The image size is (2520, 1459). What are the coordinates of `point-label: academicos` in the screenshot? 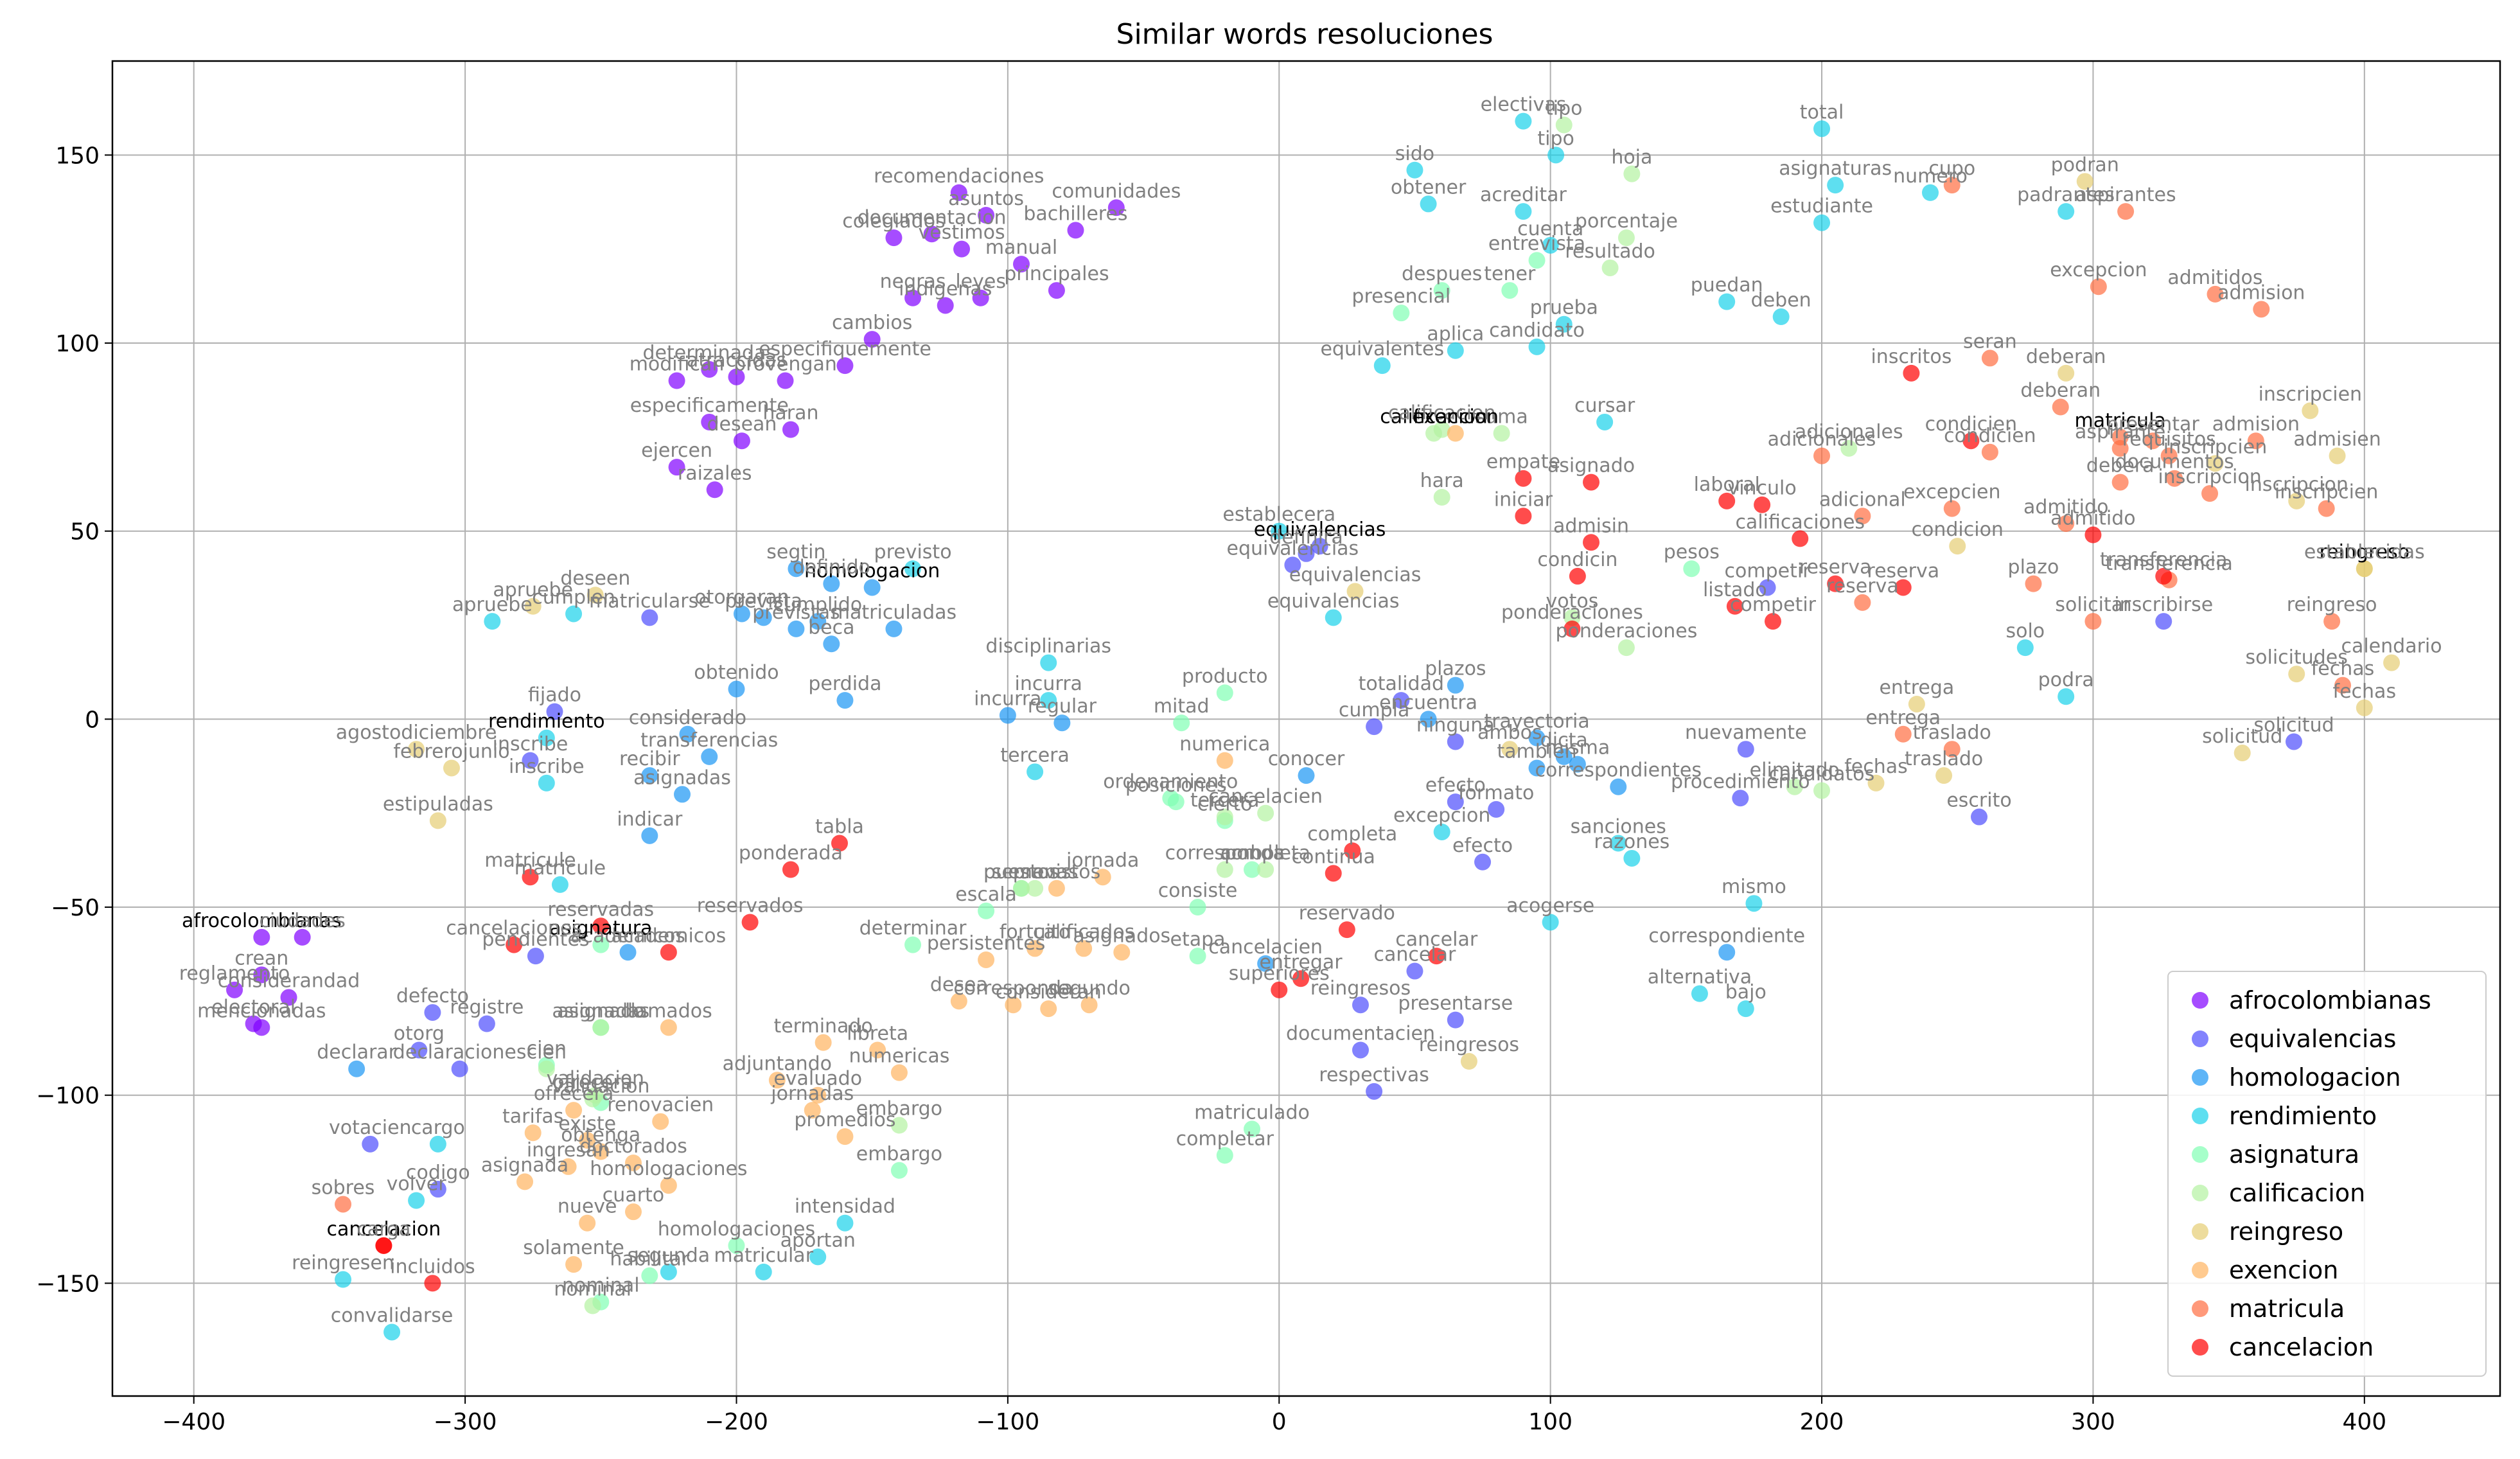 It's located at (627, 935).